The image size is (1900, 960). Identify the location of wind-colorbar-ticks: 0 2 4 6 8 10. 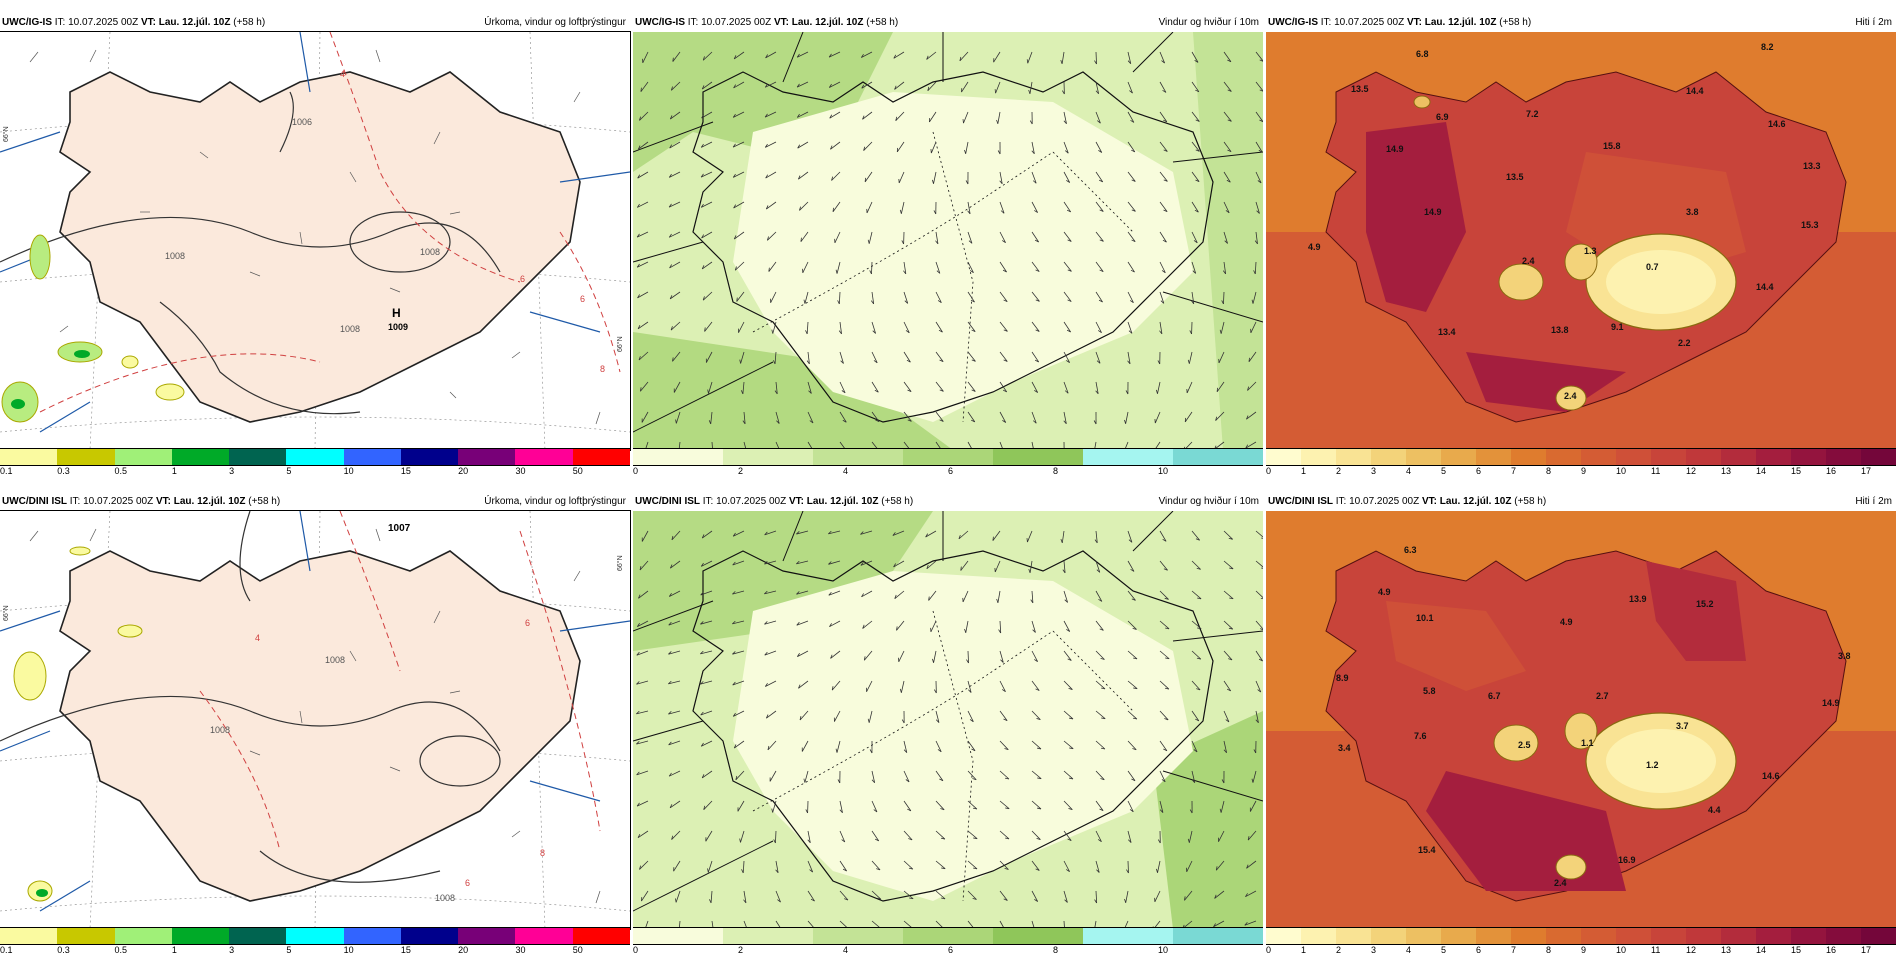
(948, 472).